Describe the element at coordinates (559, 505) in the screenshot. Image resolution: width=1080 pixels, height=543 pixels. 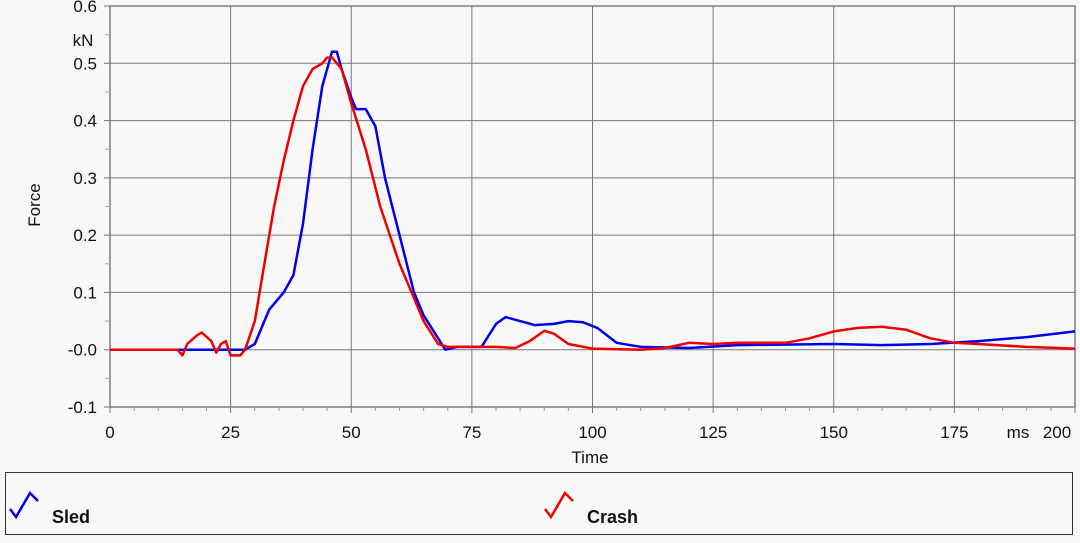
I see `crash-line-icon` at that location.